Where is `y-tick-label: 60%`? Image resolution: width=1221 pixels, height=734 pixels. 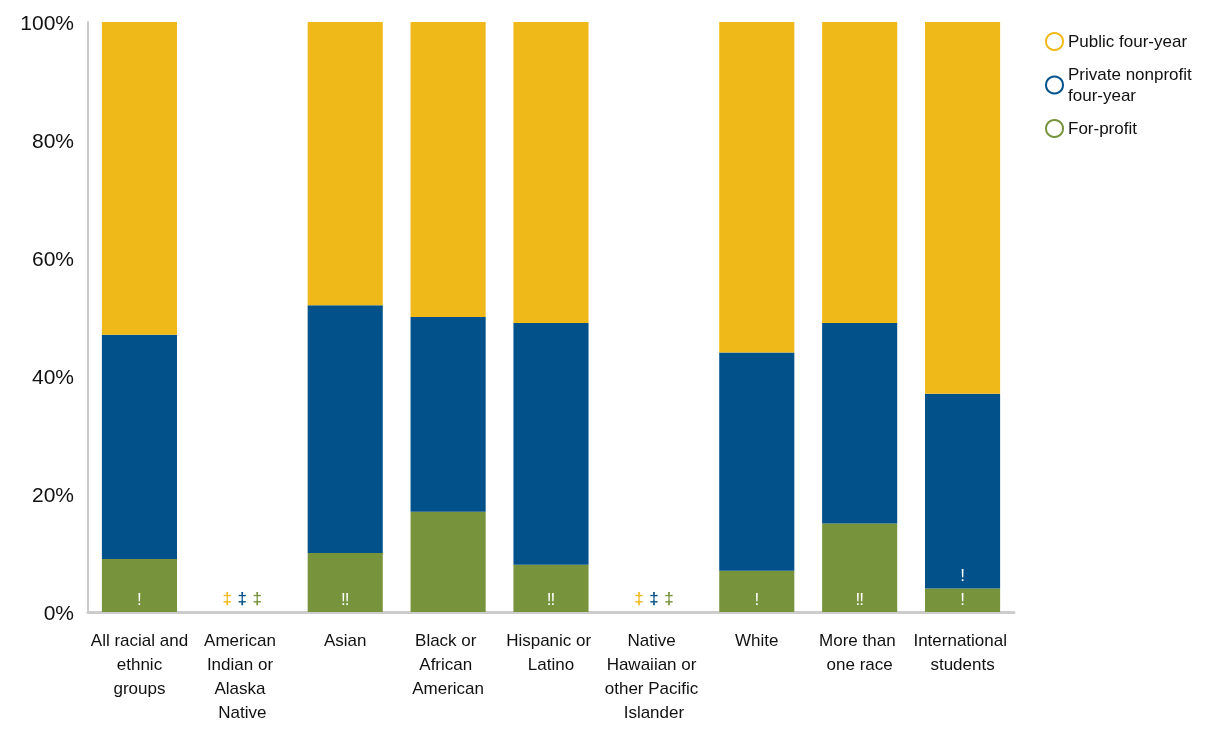 y-tick-label: 60% is located at coordinates (52, 258).